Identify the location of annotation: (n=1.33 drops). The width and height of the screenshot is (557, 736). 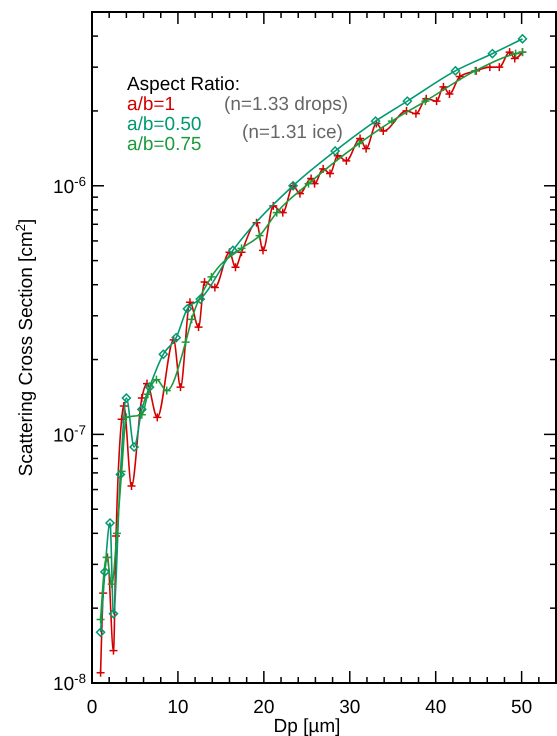
(286, 104).